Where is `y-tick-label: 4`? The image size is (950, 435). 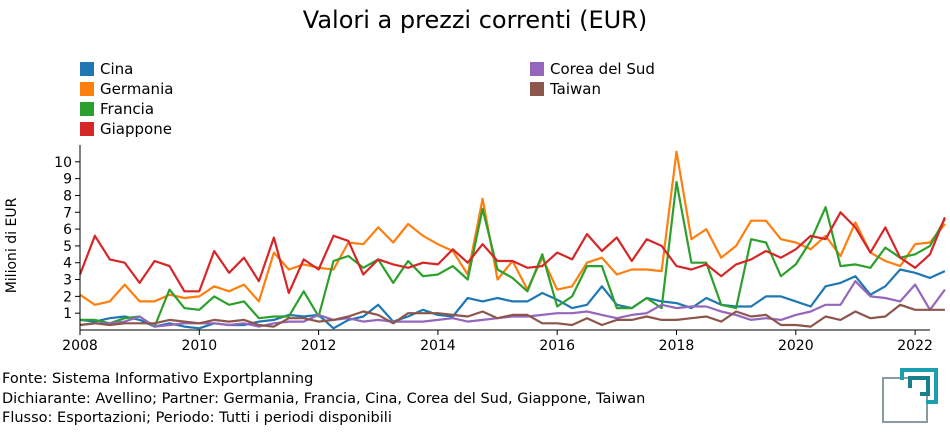
y-tick-label: 4 is located at coordinates (67, 264).